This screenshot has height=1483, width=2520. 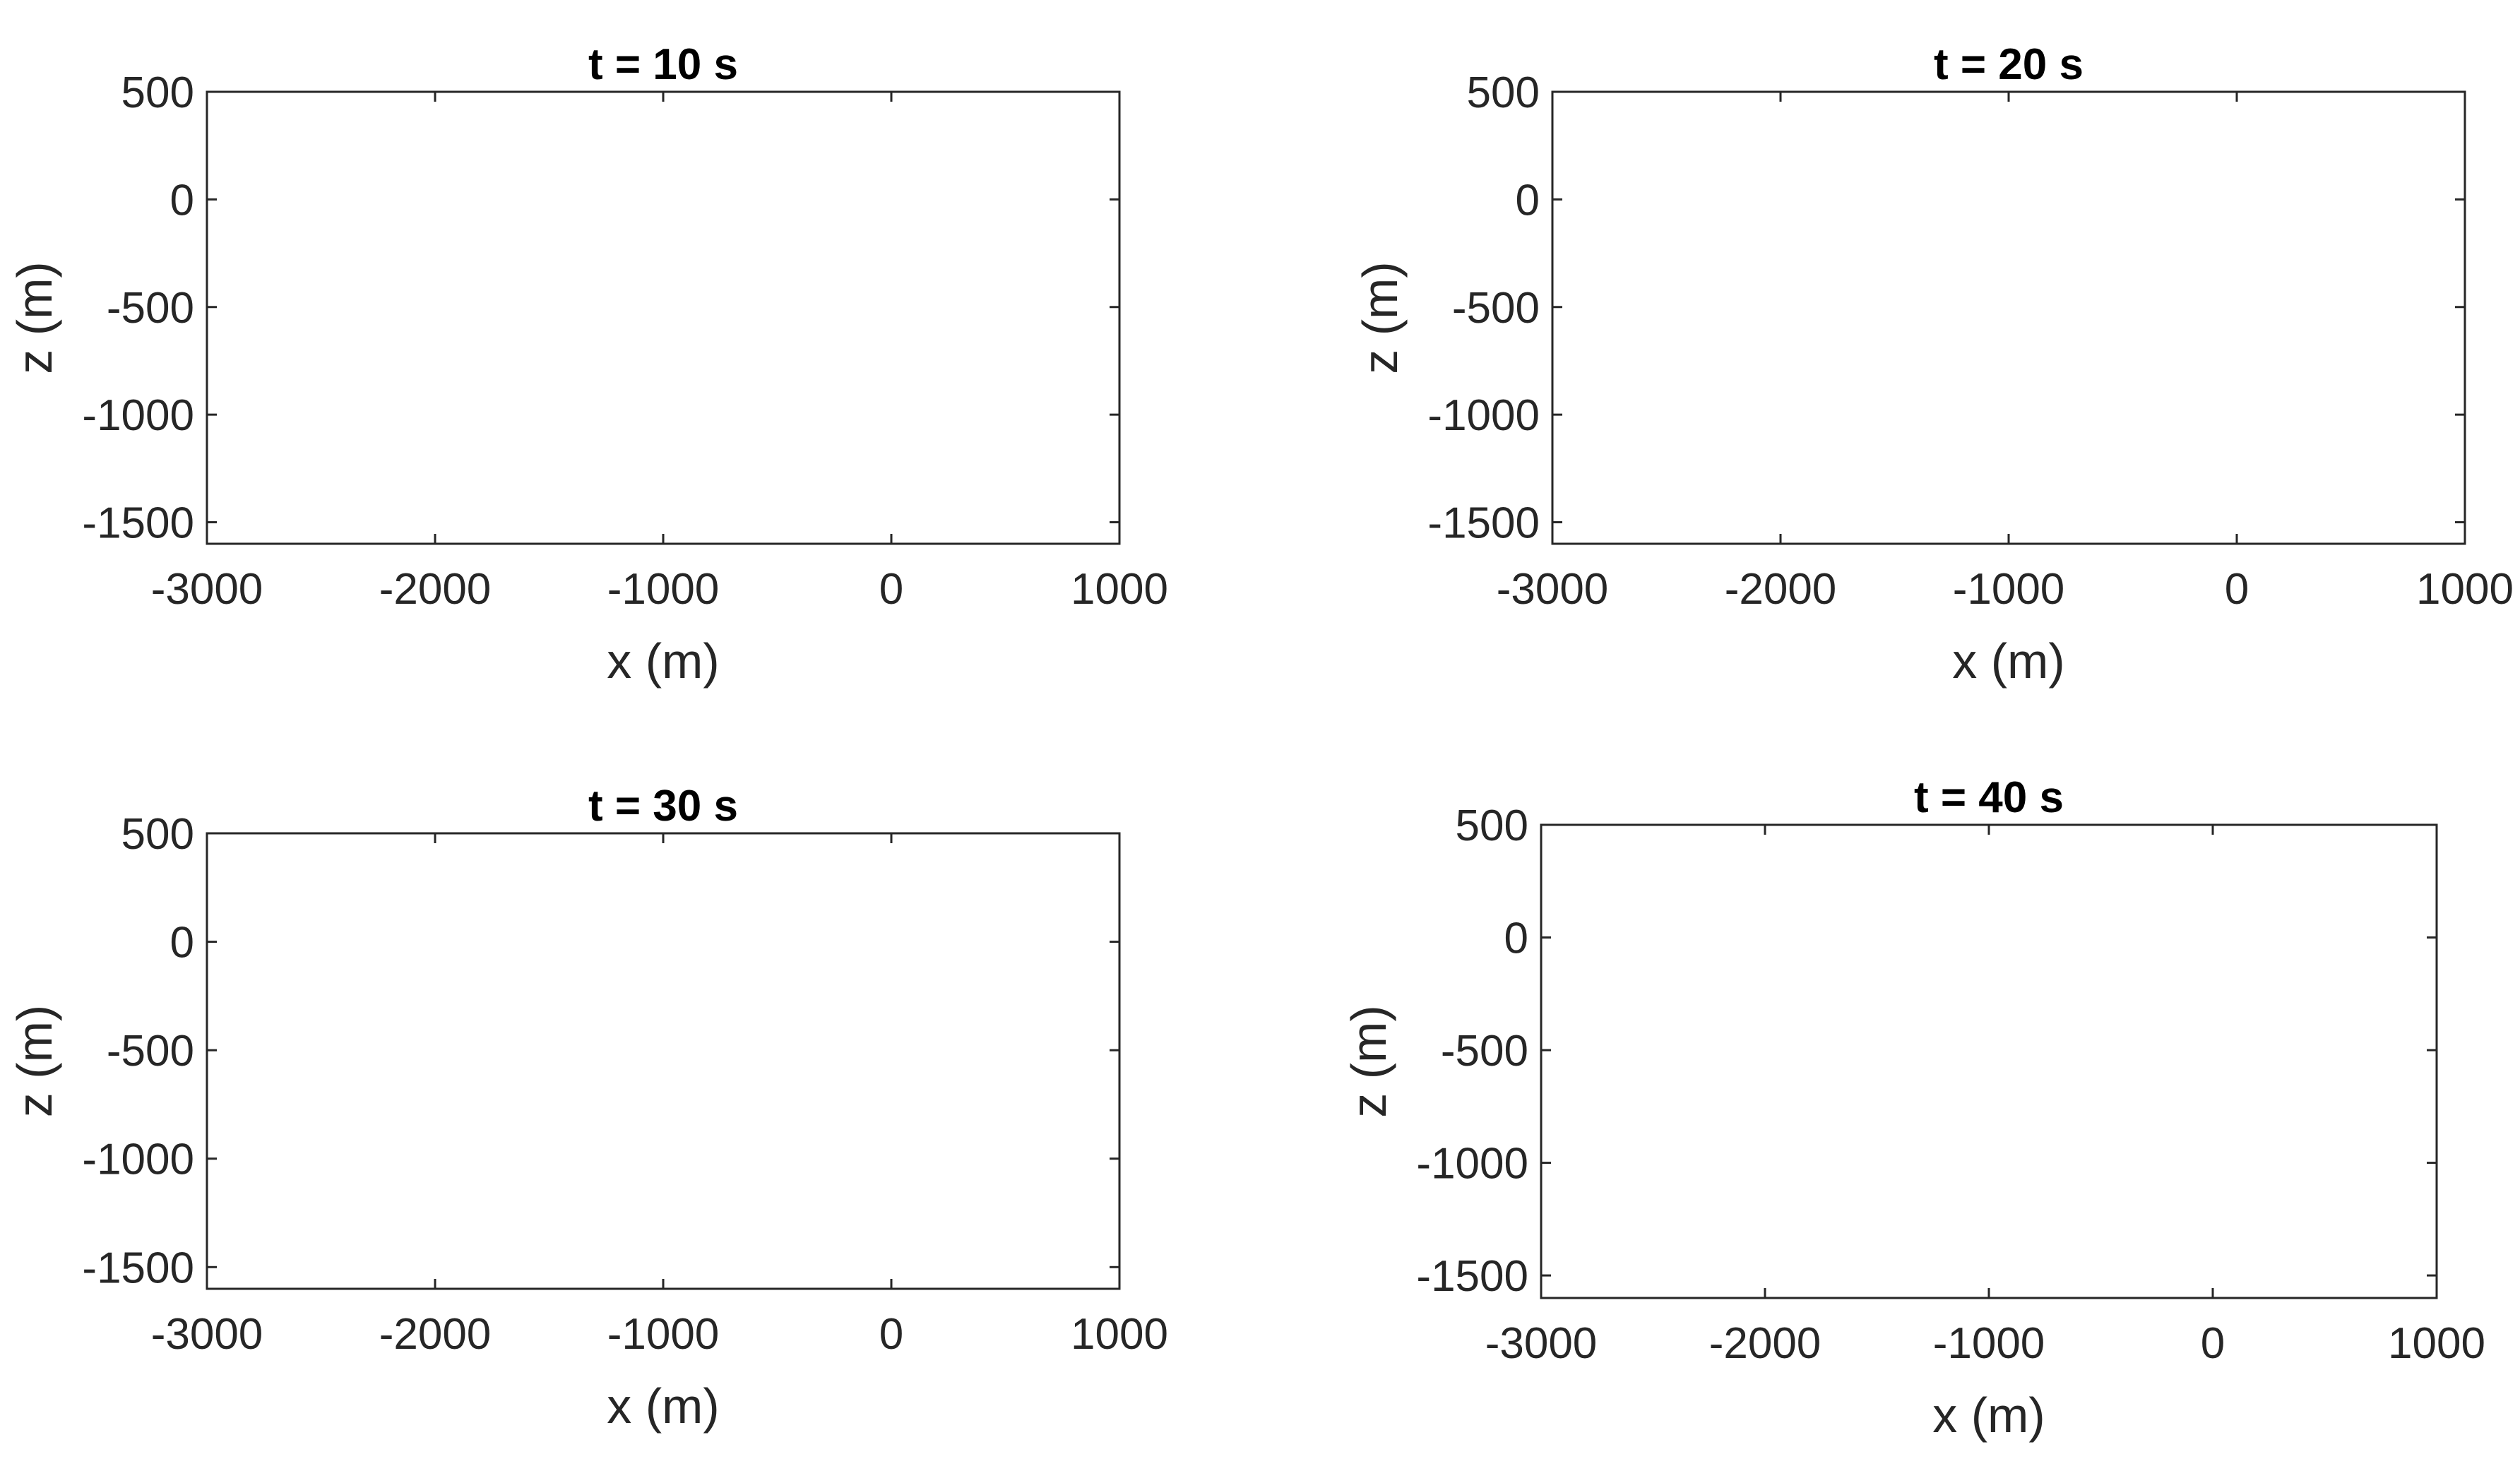 I want to click on panel-title: t = 20 s, so click(x=2009, y=64).